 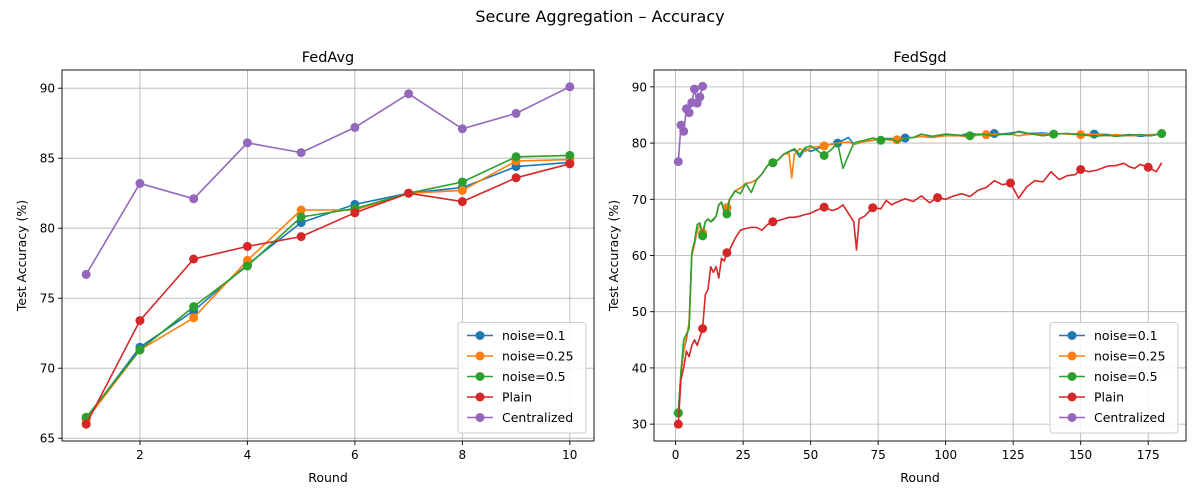 I want to click on legend-box, so click(x=1114, y=378).